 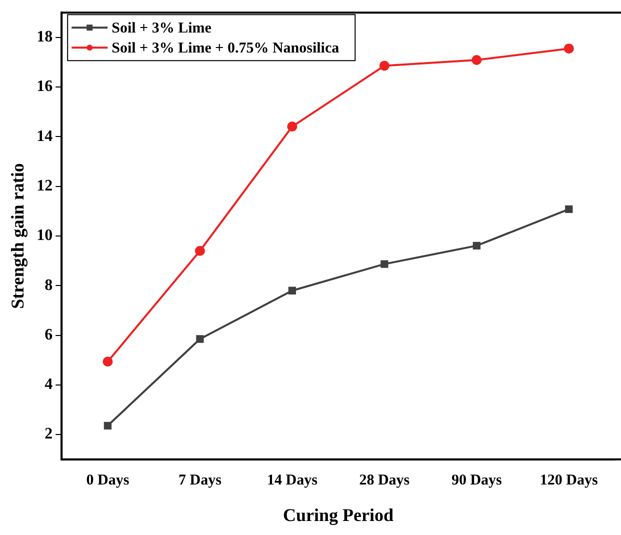 What do you see at coordinates (476, 480) in the screenshot?
I see `x-tick-label: 90 Days` at bounding box center [476, 480].